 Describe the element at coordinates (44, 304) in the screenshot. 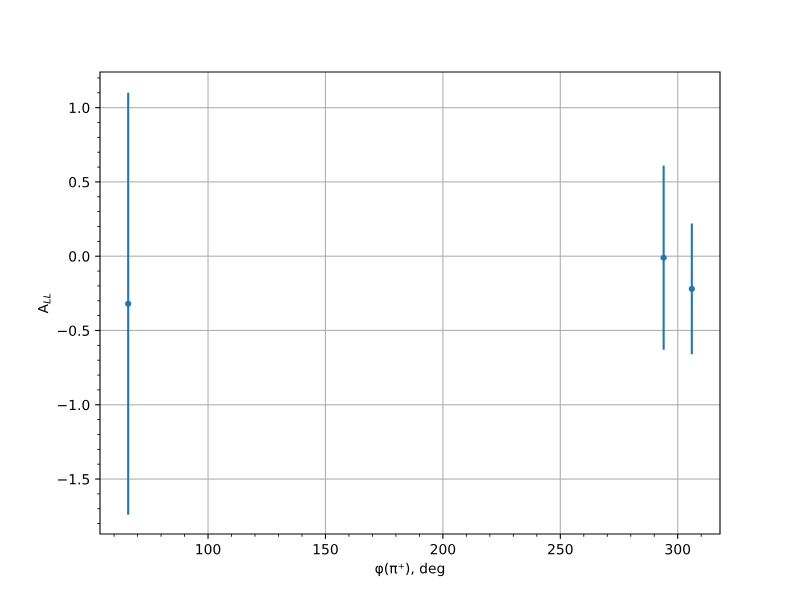

I see `y-axis-title: A$_{LL}$` at that location.